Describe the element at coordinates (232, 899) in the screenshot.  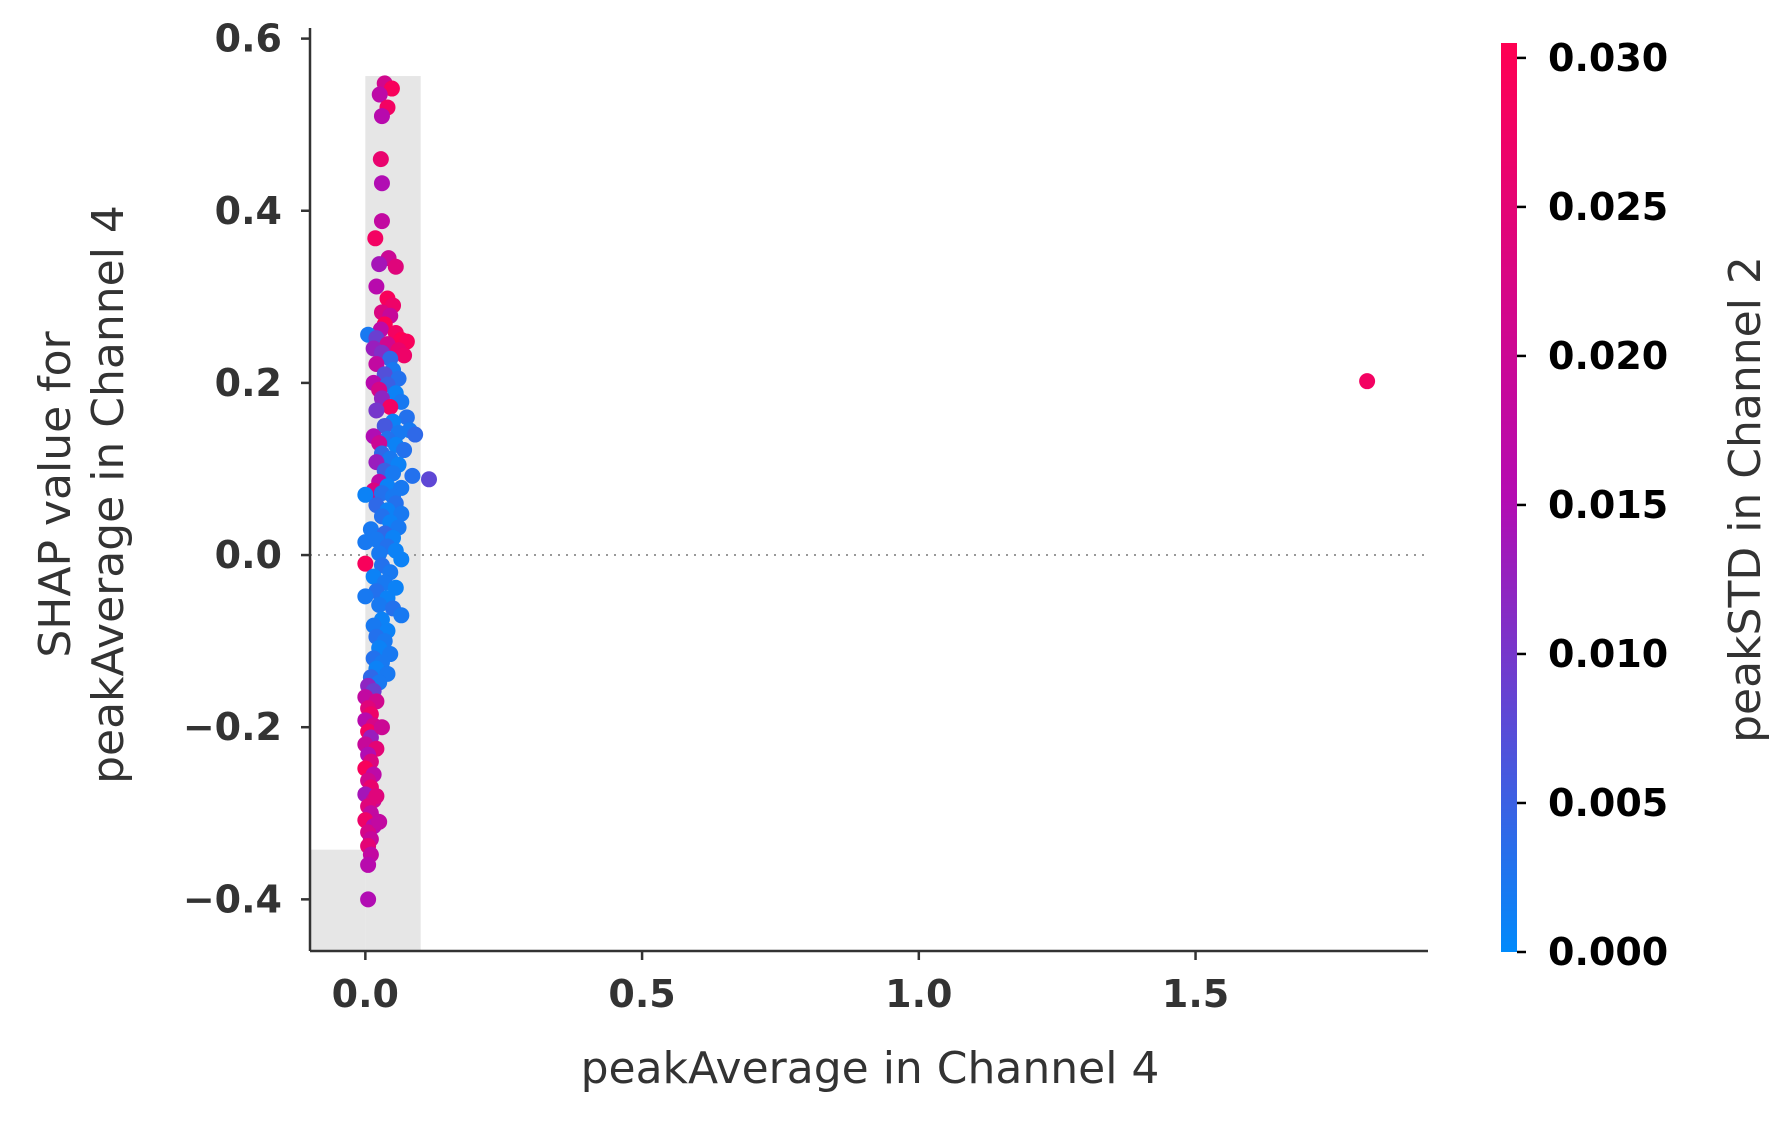
I see `y-tick-label: −0.4` at that location.